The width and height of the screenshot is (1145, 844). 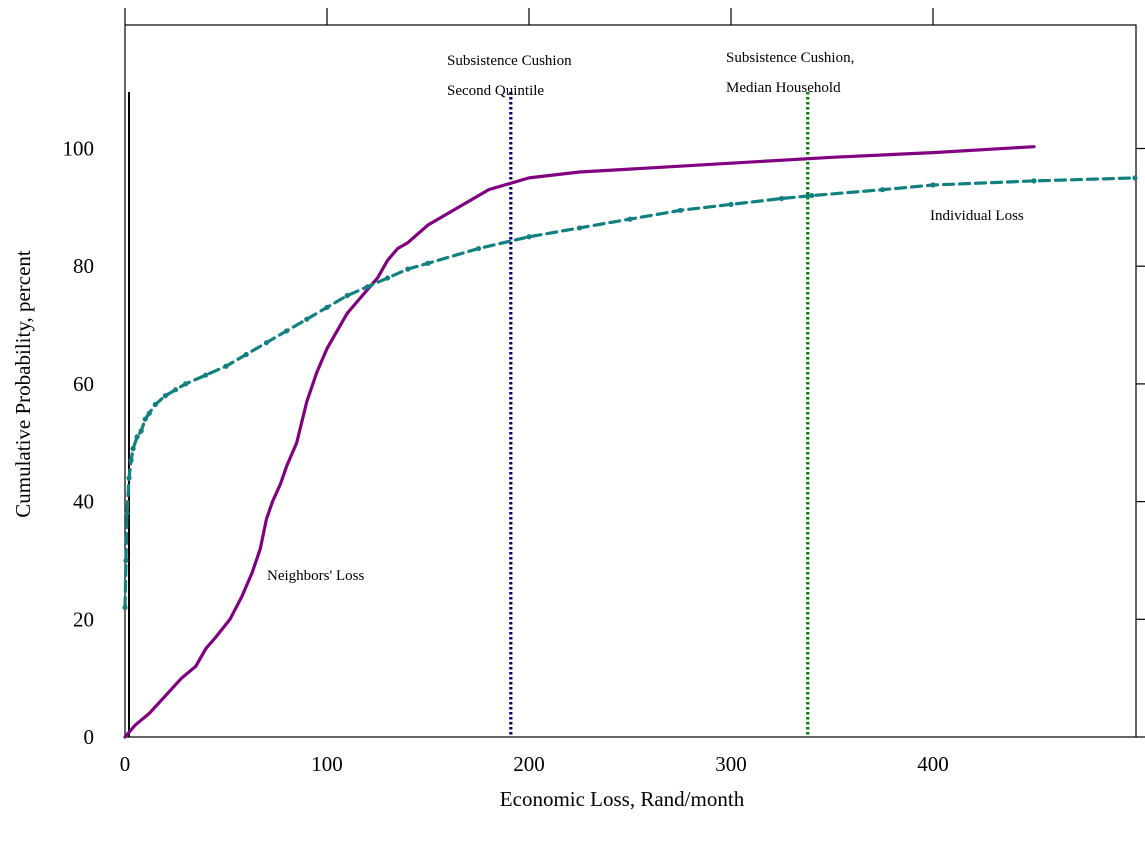 I want to click on ref-label-second-quintile-line2: Second Quintile, so click(x=495, y=91).